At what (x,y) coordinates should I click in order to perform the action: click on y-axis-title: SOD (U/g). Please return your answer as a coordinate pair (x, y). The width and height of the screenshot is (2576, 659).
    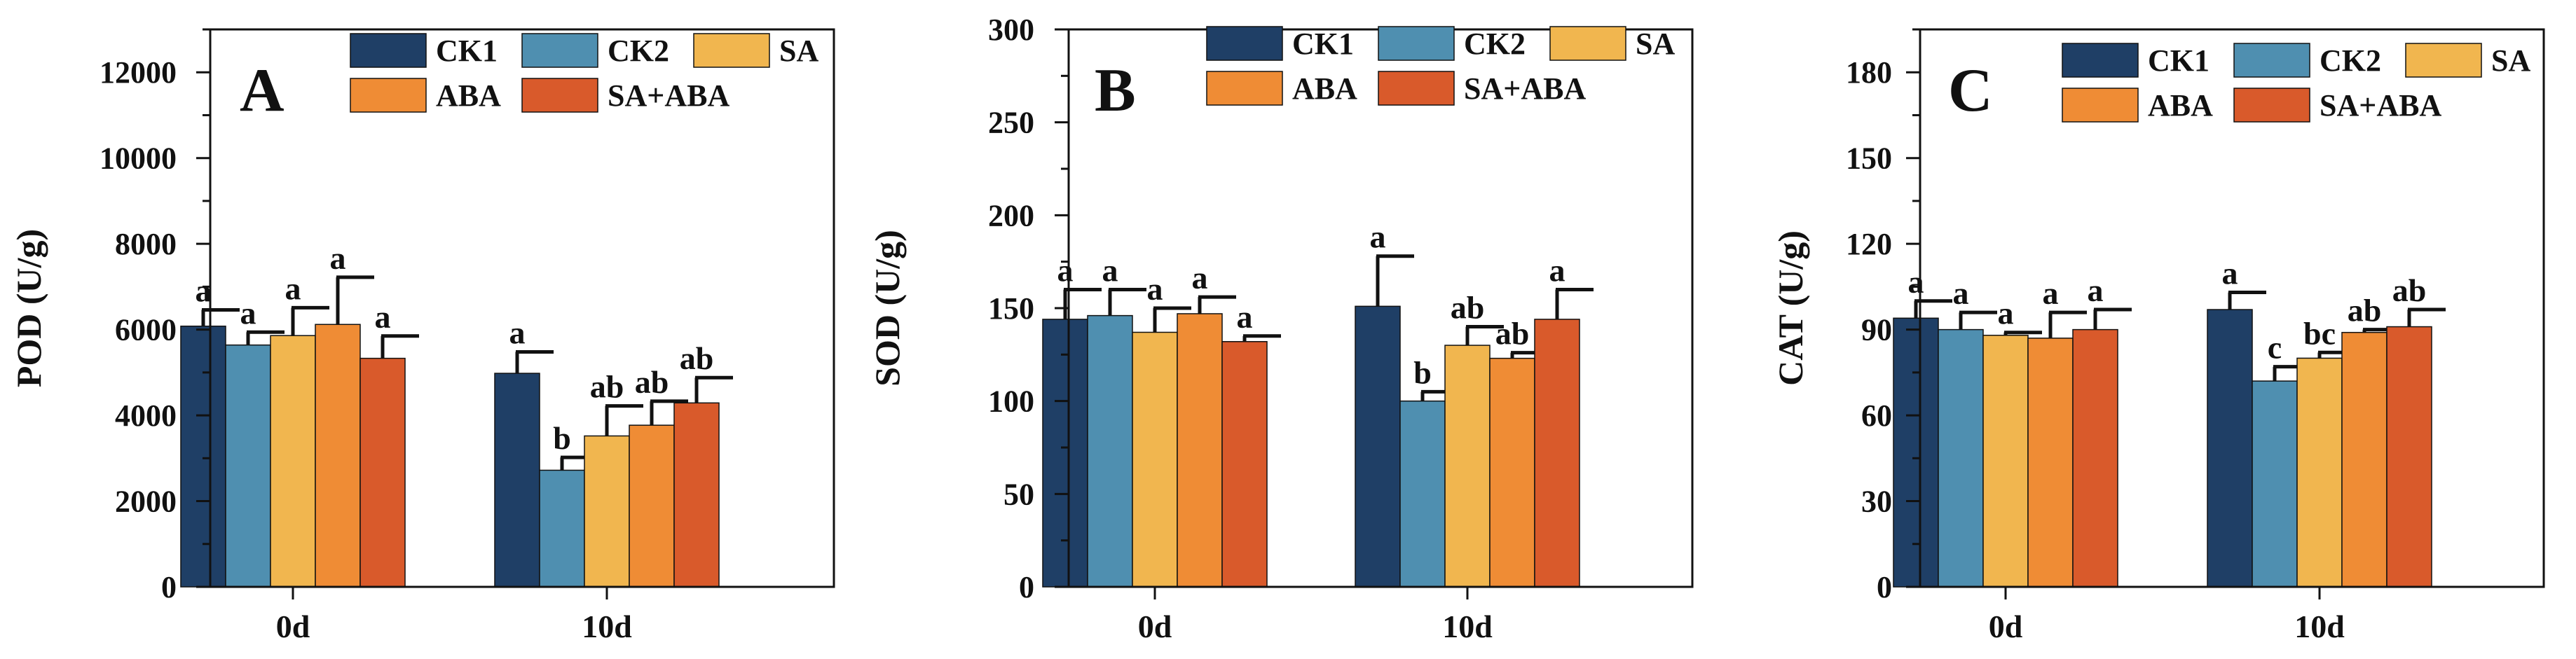
    Looking at the image, I should click on (887, 308).